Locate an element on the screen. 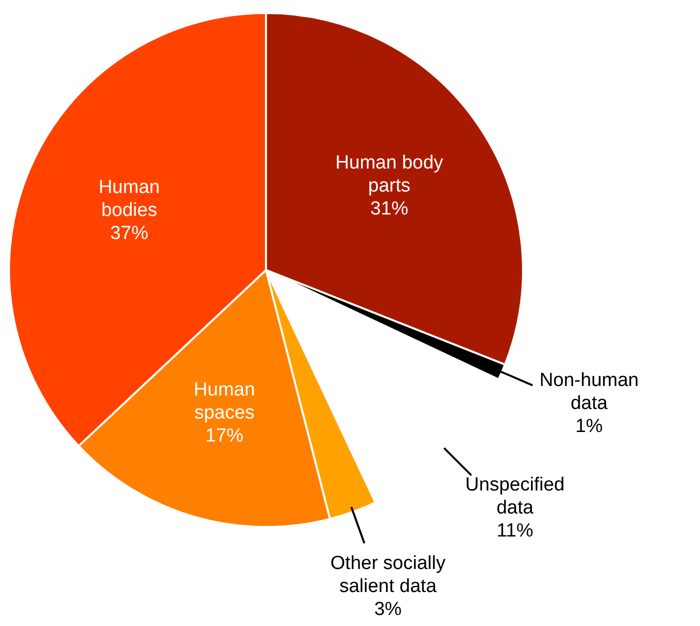 The image size is (700, 626). data-label: 37% is located at coordinates (129, 233).